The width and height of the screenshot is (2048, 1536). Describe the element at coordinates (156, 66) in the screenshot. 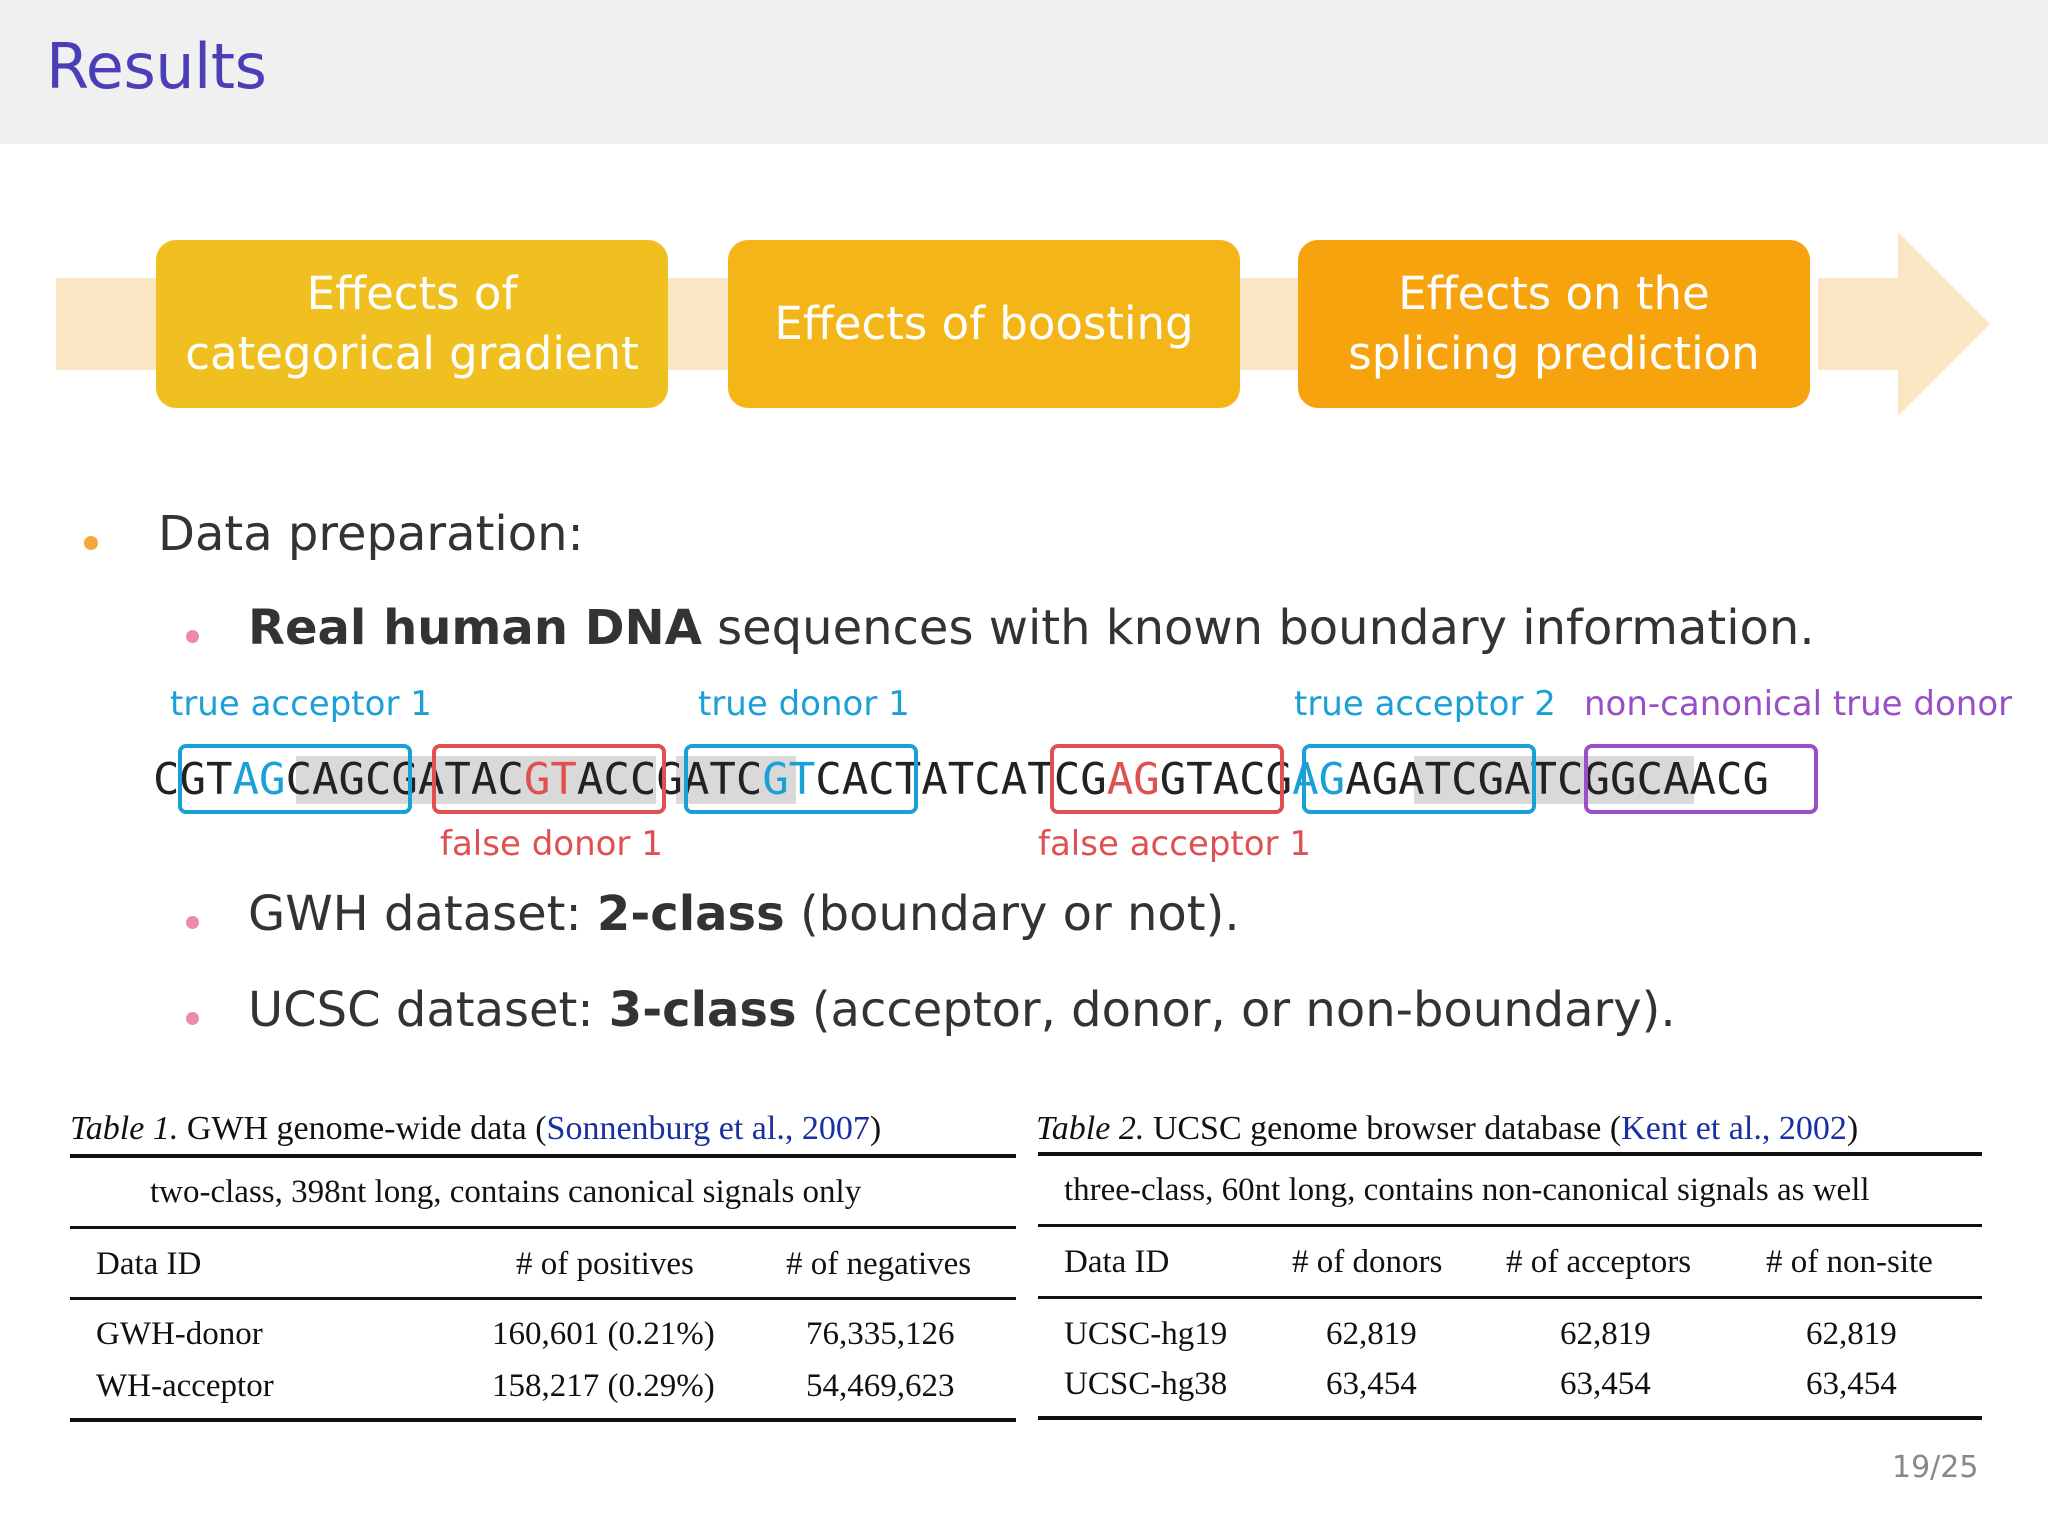

I see `slide-title: Results` at that location.